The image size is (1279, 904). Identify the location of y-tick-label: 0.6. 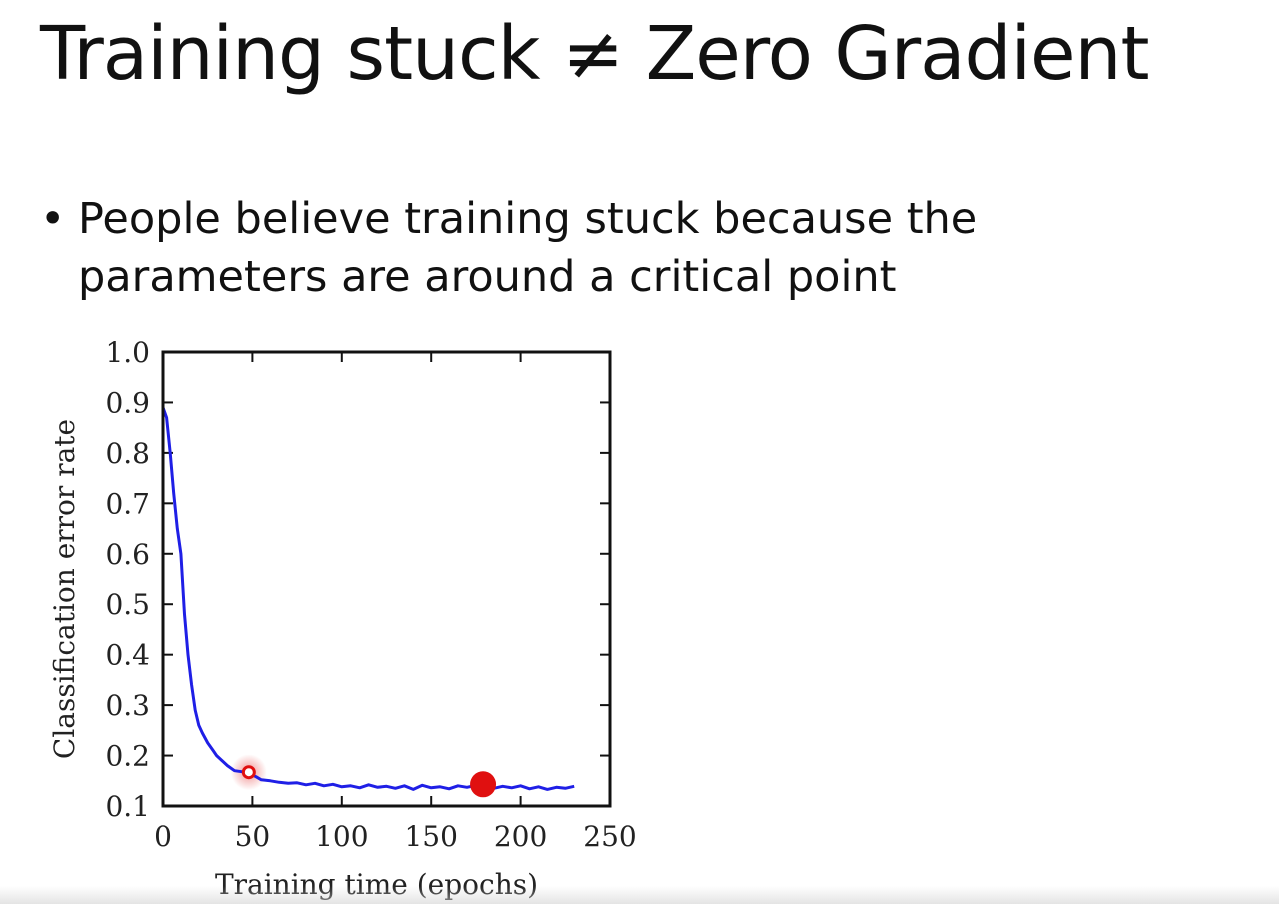
(127, 554).